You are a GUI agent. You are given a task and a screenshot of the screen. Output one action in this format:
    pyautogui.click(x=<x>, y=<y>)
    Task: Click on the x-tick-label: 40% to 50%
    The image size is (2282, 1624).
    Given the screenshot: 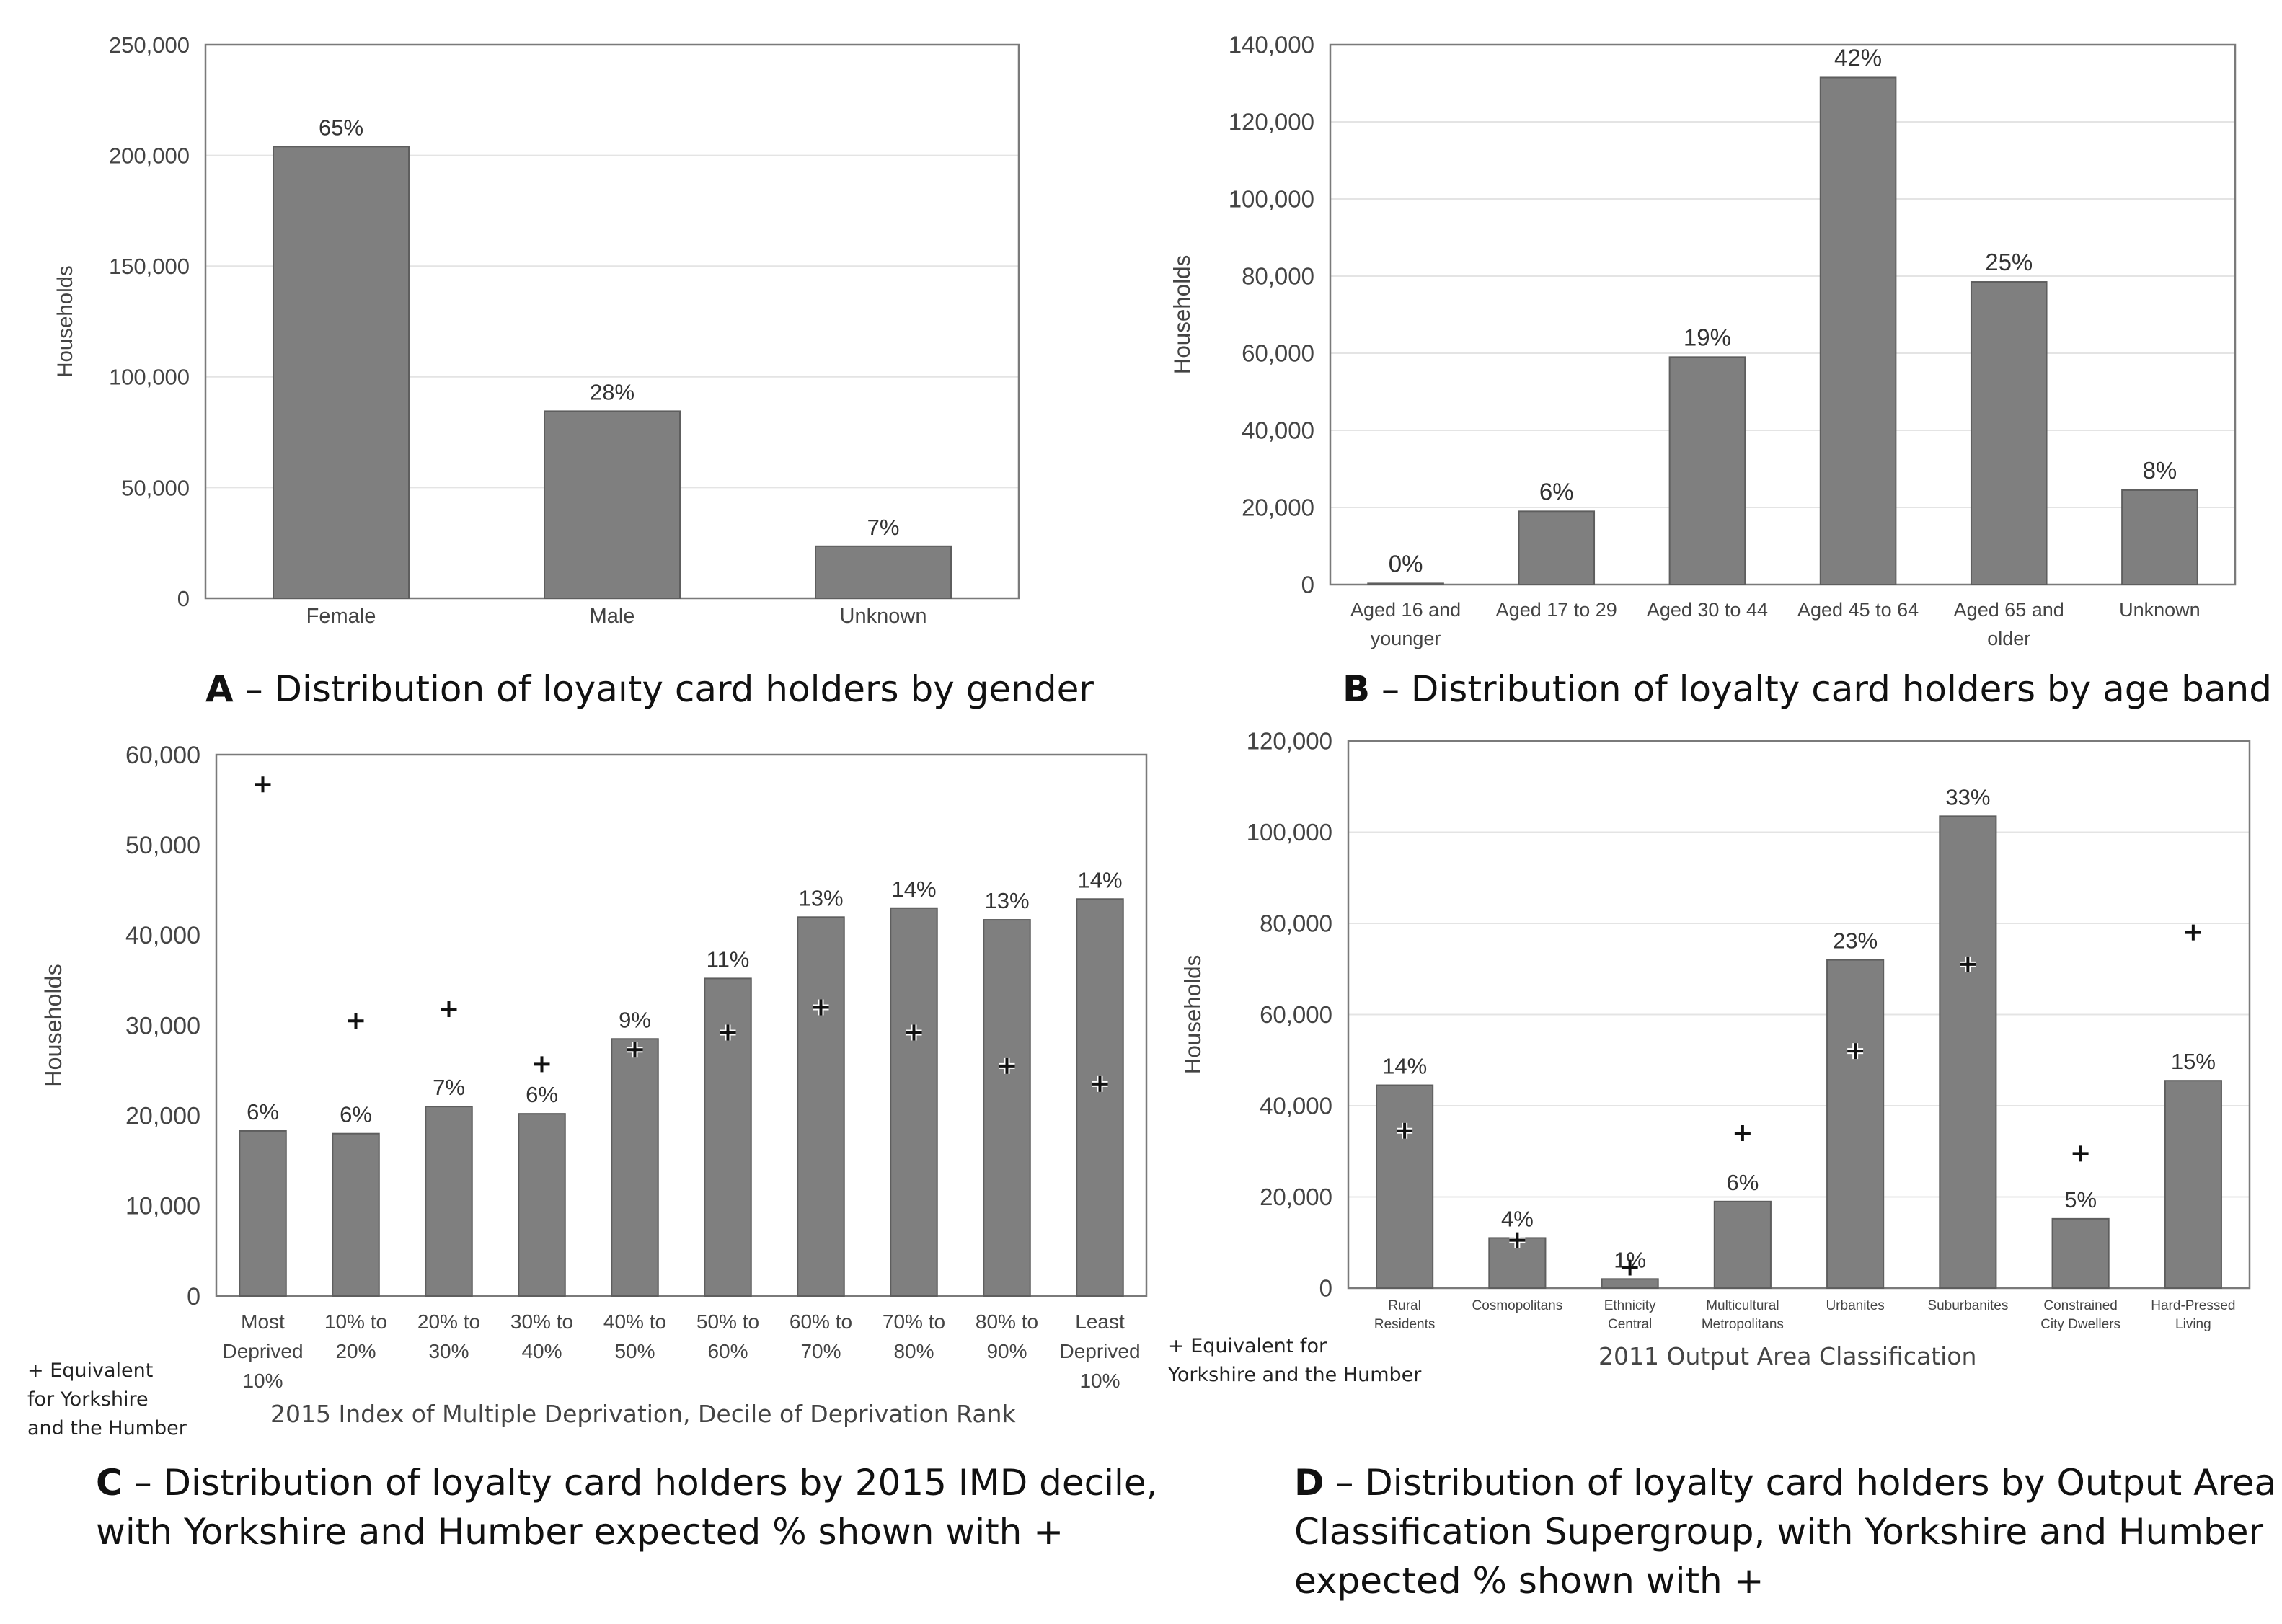 What is the action you would take?
    pyautogui.click(x=634, y=1336)
    